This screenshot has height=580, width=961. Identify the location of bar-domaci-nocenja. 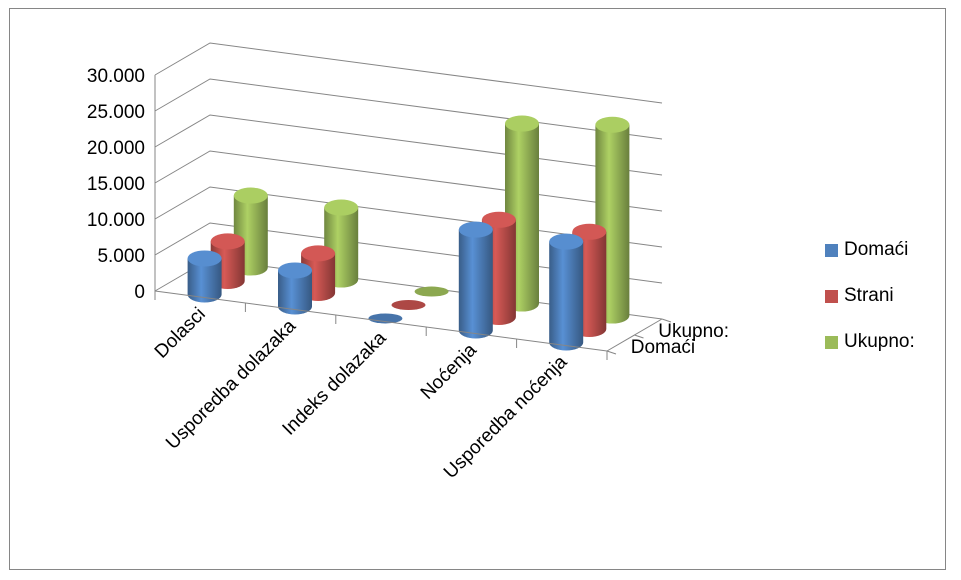
(475, 280).